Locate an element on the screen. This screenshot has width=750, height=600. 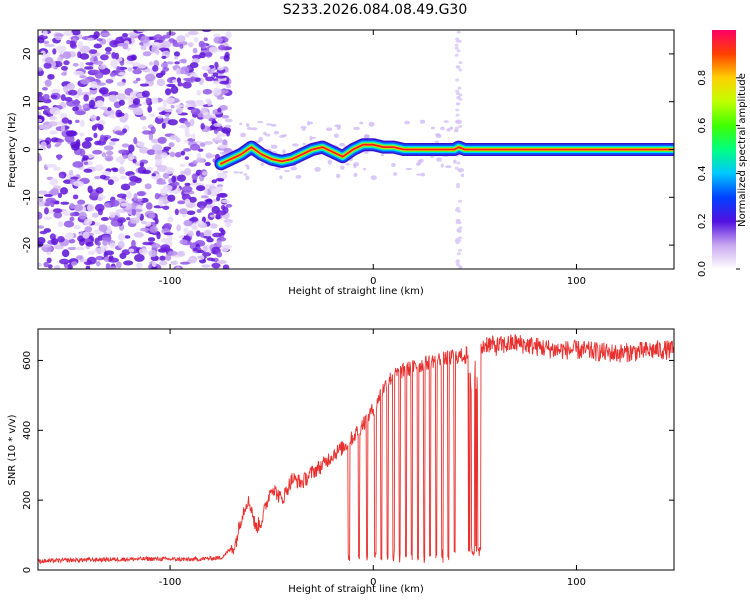
colorbar-gradient is located at coordinates (724, 149).